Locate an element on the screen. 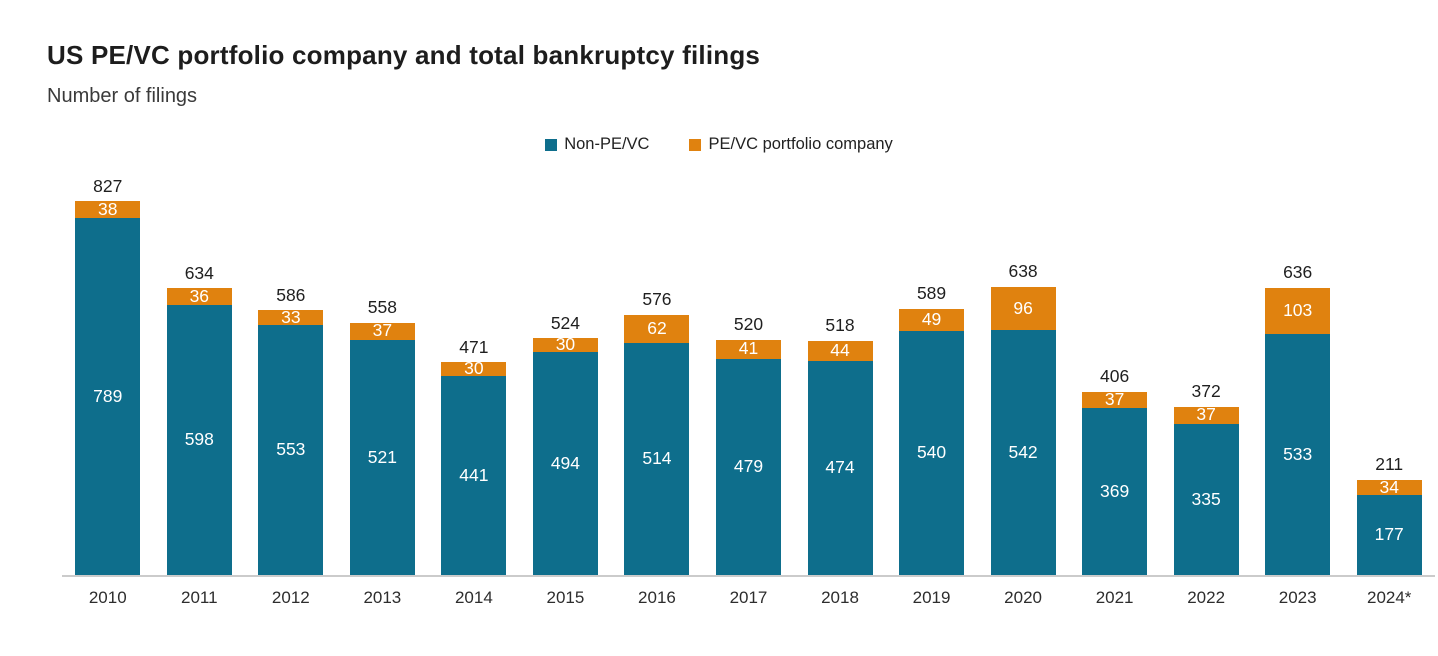 The height and width of the screenshot is (656, 1438). bar-group: 520 41 479 2017 is located at coordinates (749, 383).